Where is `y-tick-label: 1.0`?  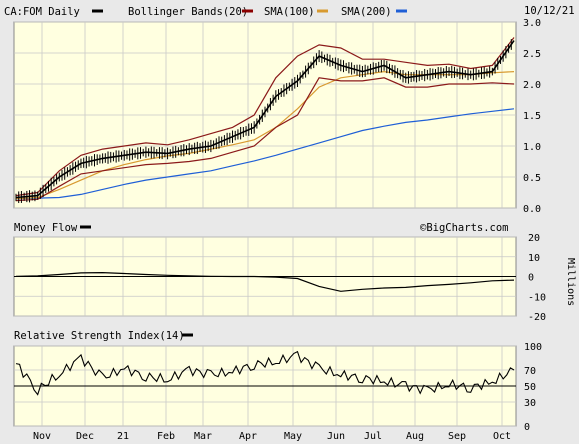
y-tick-label: 1.0 is located at coordinates (532, 147).